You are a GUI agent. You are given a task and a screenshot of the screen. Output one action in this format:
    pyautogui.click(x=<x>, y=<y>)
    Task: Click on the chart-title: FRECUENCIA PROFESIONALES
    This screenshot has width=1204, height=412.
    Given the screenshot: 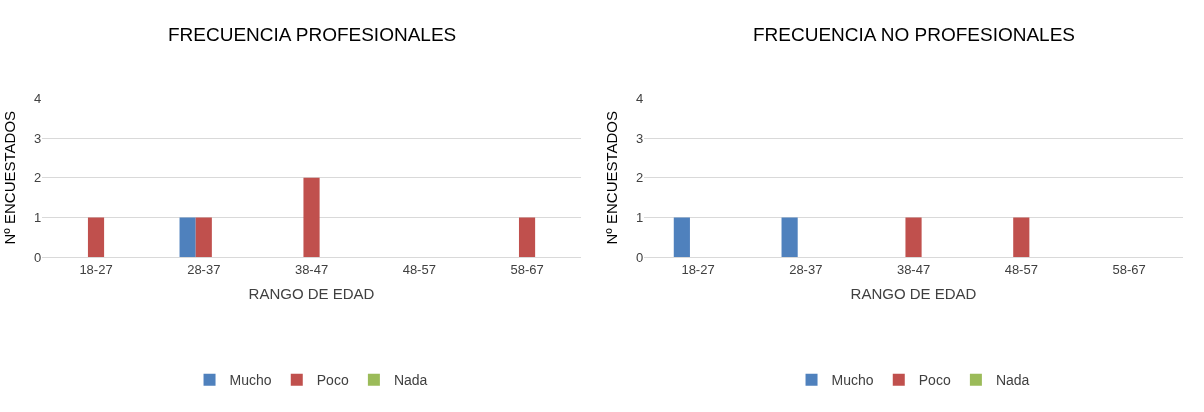 What is the action you would take?
    pyautogui.click(x=312, y=34)
    